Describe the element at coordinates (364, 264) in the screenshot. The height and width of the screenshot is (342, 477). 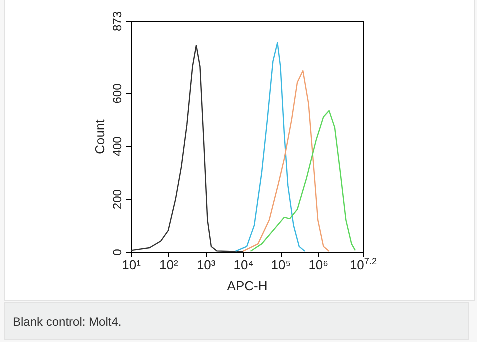
I see `x-tick-label: 10$^{7.2}$` at that location.